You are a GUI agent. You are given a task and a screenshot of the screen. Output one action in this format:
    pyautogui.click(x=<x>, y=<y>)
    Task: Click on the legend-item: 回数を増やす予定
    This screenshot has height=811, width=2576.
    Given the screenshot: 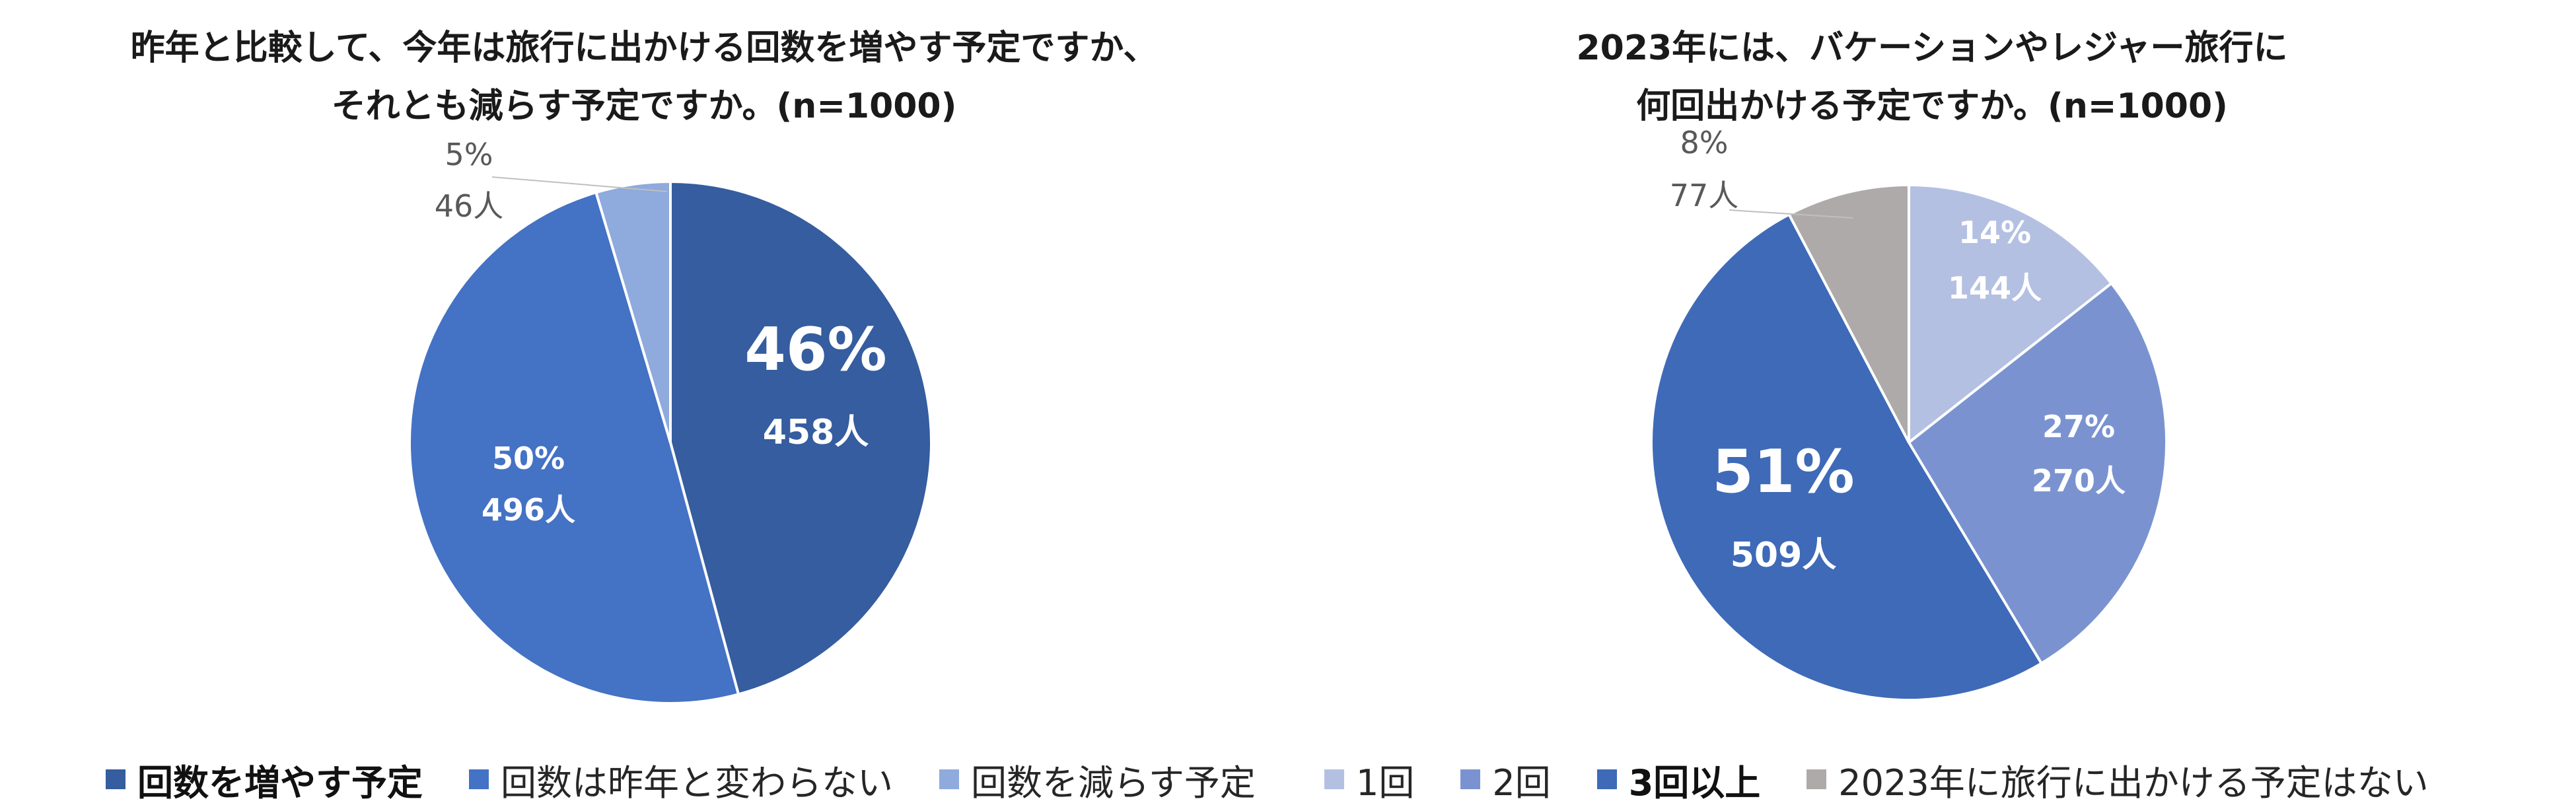 What is the action you would take?
    pyautogui.click(x=264, y=780)
    